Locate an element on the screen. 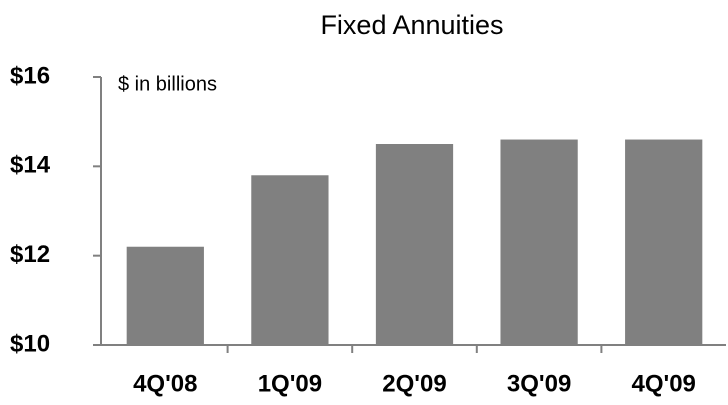 The image size is (728, 405). x-tick-label: 3Q'09 is located at coordinates (539, 383).